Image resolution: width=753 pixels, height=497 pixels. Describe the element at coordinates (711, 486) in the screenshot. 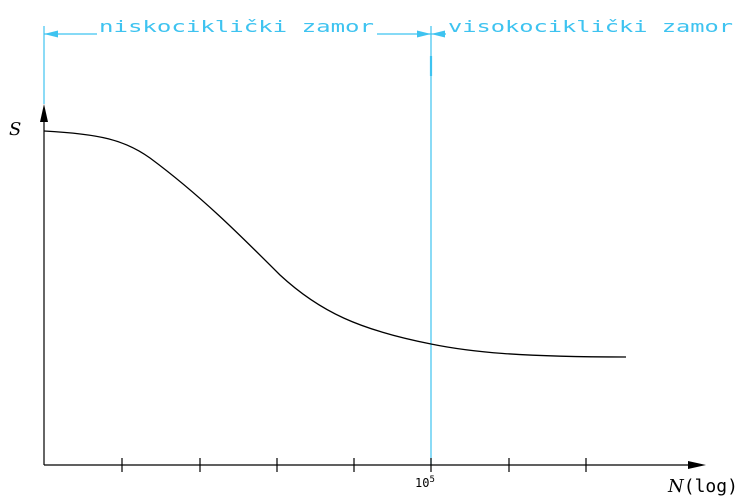

I see `x-axis-label-suffix: (log)` at that location.